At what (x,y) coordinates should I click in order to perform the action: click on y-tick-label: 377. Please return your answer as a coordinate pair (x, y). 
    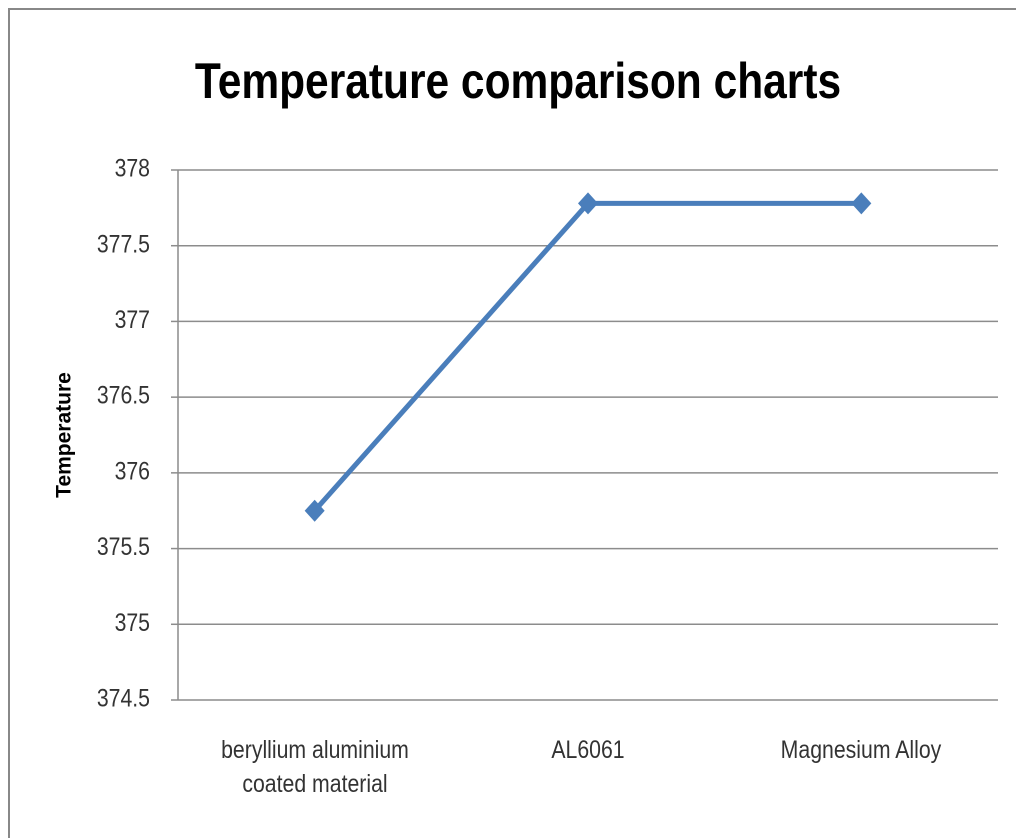
    Looking at the image, I should click on (132, 319).